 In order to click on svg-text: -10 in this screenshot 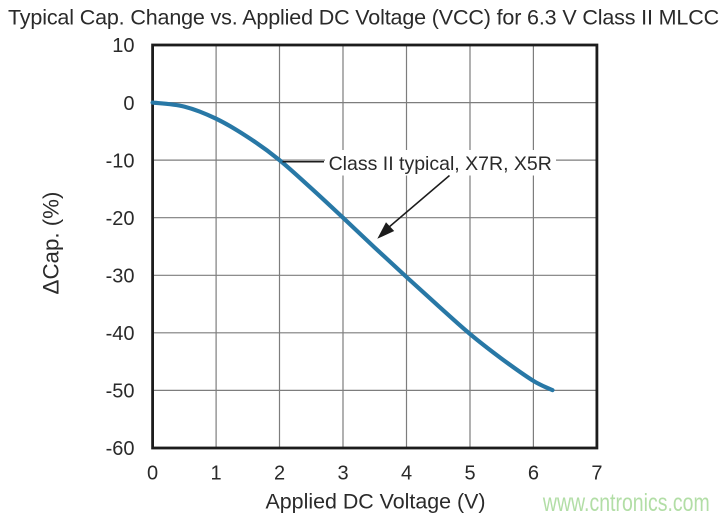, I will do `click(120, 161)`.